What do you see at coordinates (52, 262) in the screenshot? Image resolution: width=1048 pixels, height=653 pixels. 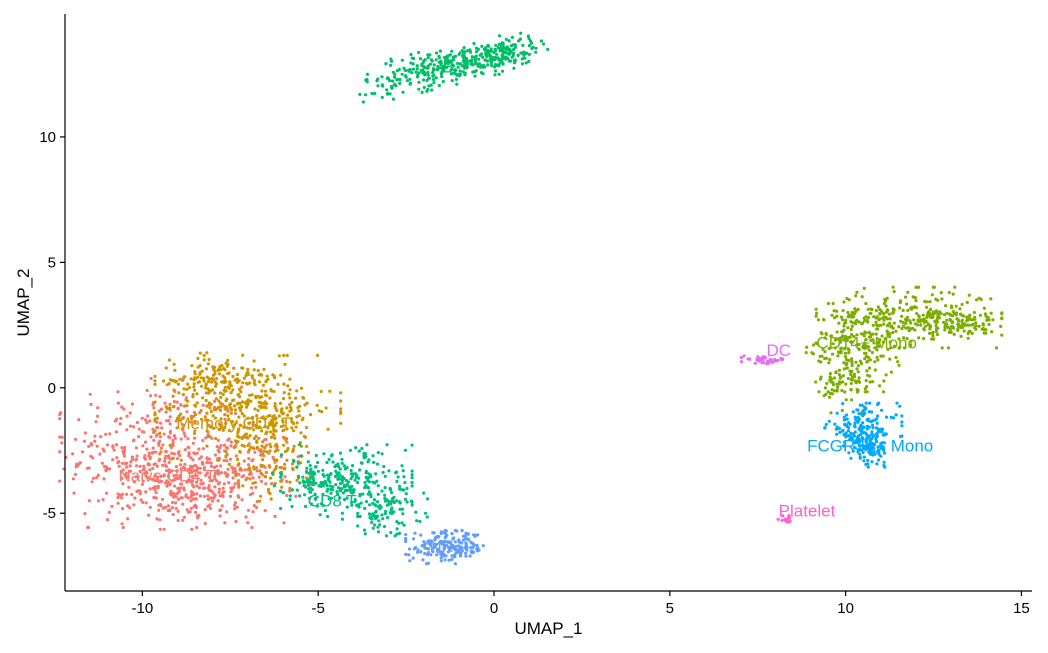 I see `y-tick-label: 5` at bounding box center [52, 262].